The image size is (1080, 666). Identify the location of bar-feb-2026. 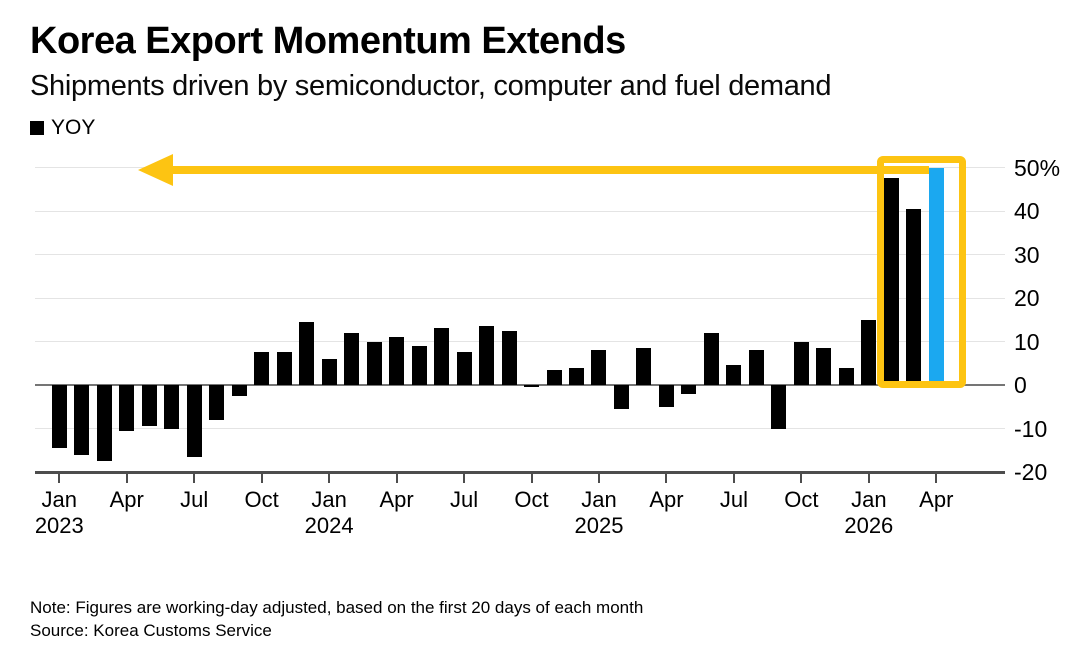
(891, 281).